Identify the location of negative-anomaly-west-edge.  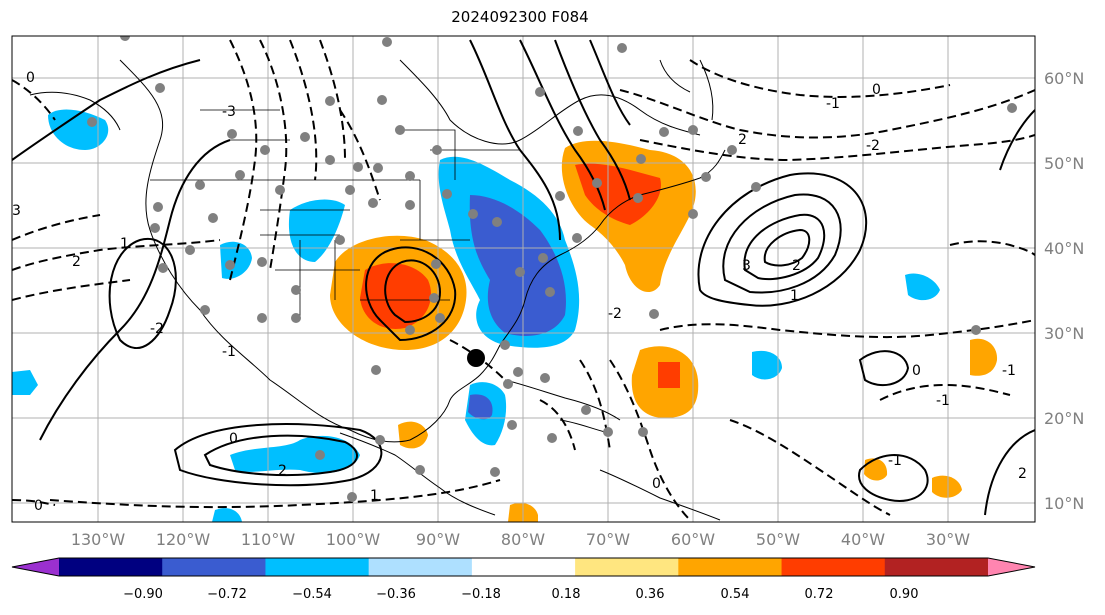
(25, 382).